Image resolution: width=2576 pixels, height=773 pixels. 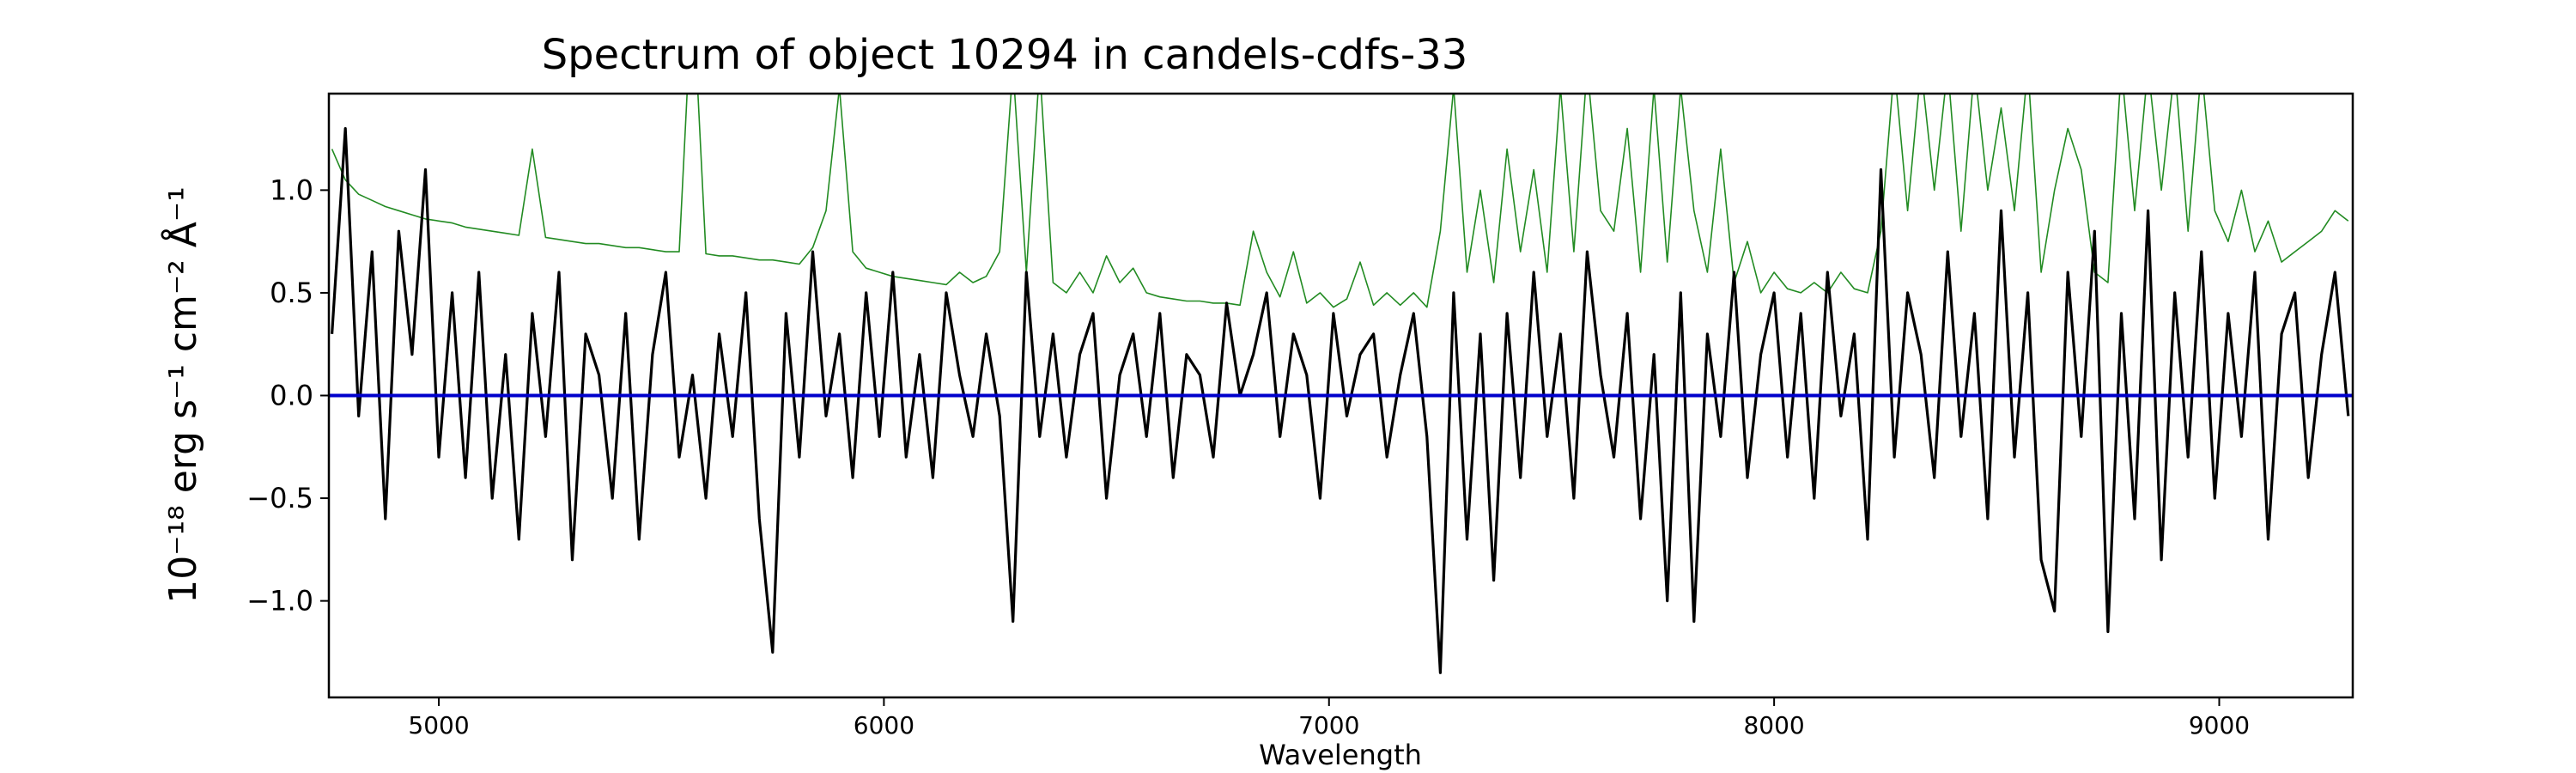 What do you see at coordinates (291, 396) in the screenshot?
I see `y-tick-label: 0.0` at bounding box center [291, 396].